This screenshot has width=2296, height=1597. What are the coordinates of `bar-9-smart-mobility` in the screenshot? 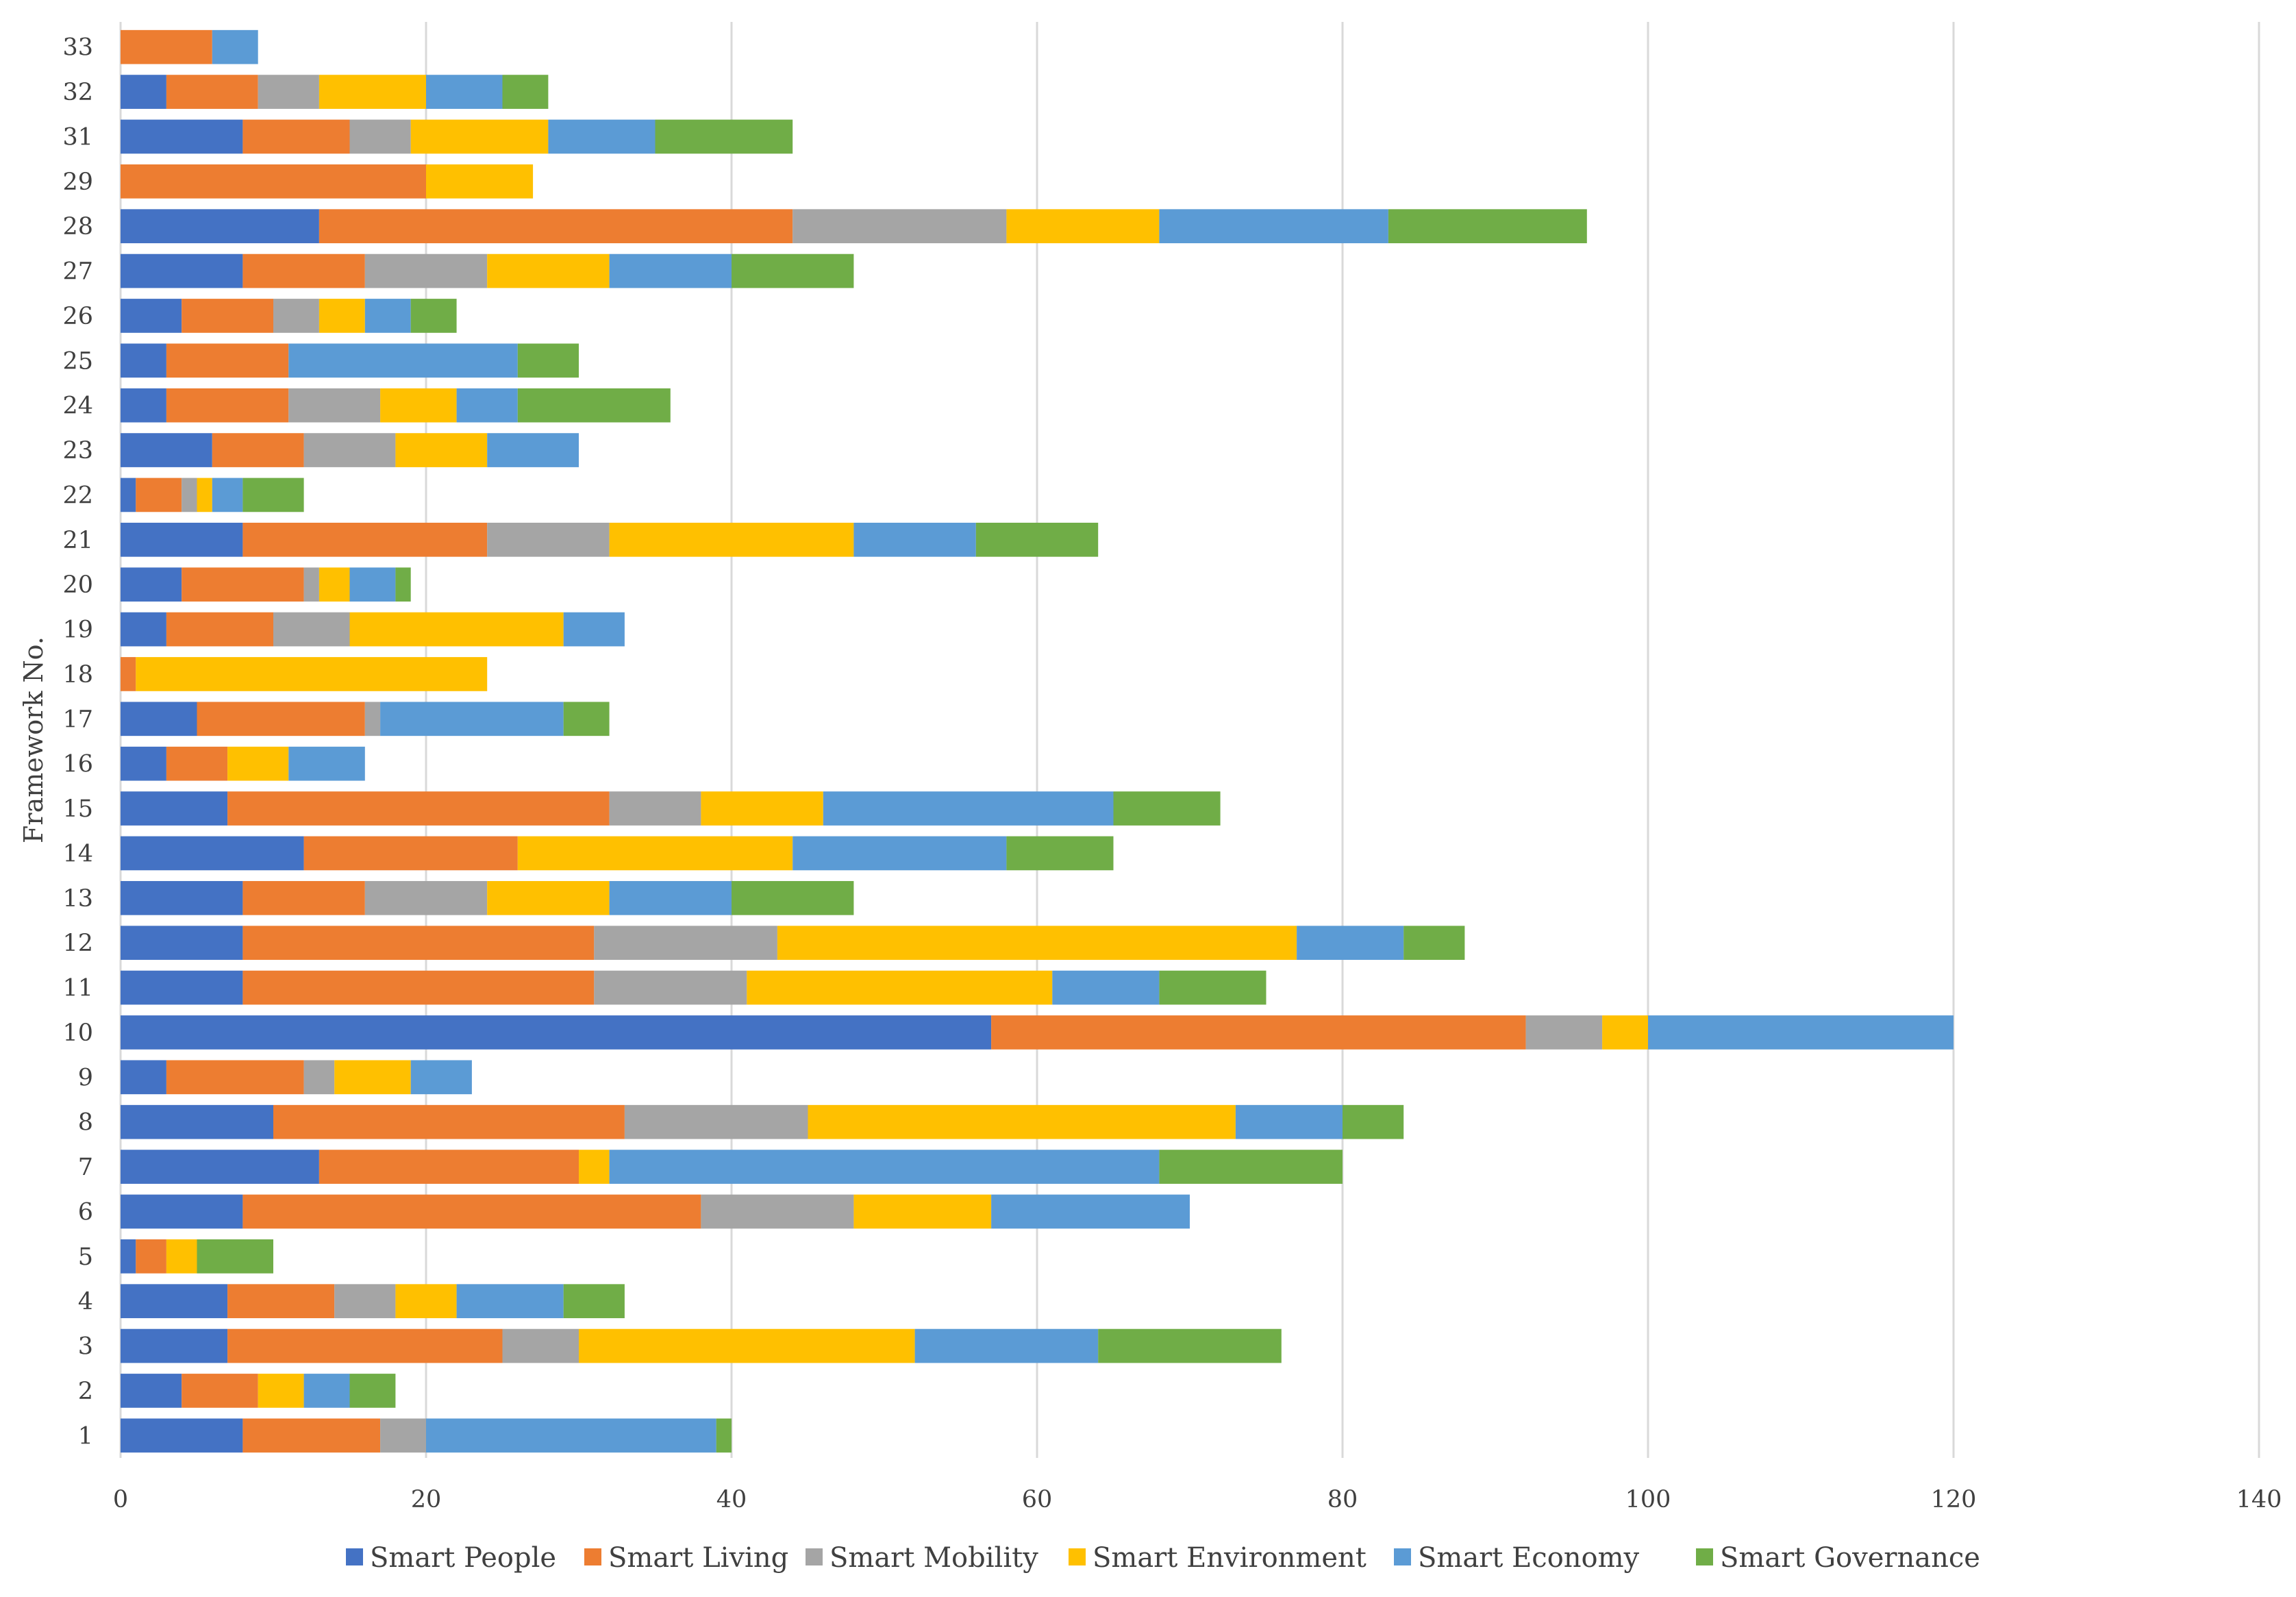 It's located at (319, 1077).